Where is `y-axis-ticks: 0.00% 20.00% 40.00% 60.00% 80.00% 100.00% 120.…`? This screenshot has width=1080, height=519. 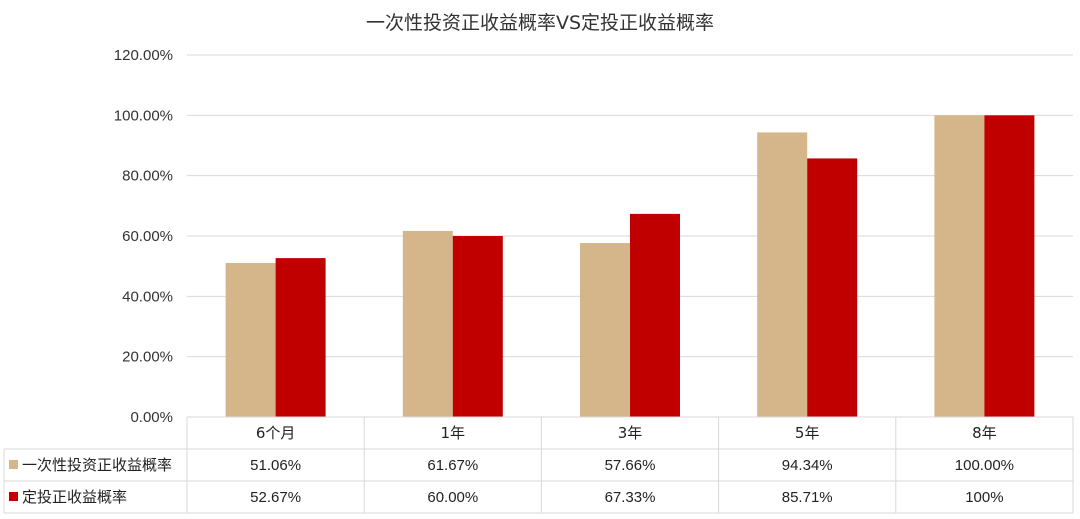 y-axis-ticks: 0.00% 20.00% 40.00% 60.00% 80.00% 100.00% 120.… is located at coordinates (143, 236).